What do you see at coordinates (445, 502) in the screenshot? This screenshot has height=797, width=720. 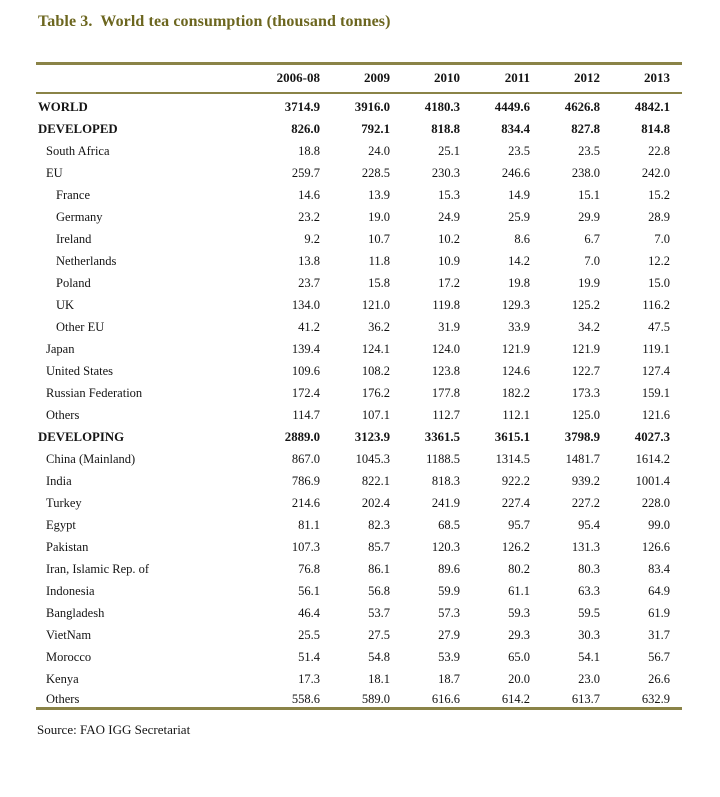 I see `value-cell: 241.9` at bounding box center [445, 502].